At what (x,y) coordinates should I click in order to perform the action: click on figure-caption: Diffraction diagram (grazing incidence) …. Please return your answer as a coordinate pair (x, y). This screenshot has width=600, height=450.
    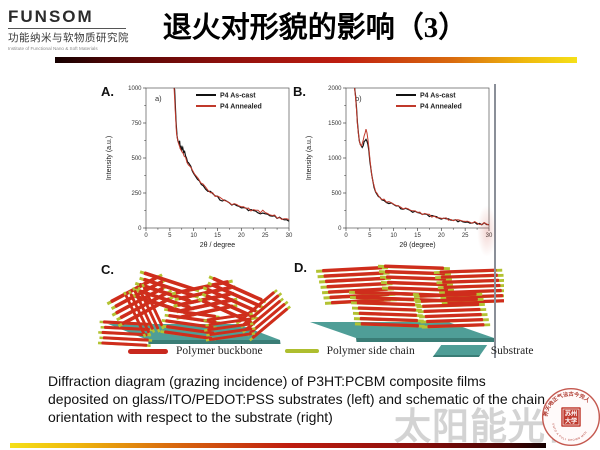
    Looking at the image, I should click on (296, 399).